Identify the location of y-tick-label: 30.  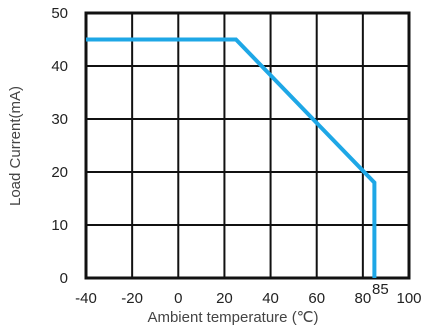
(59, 119).